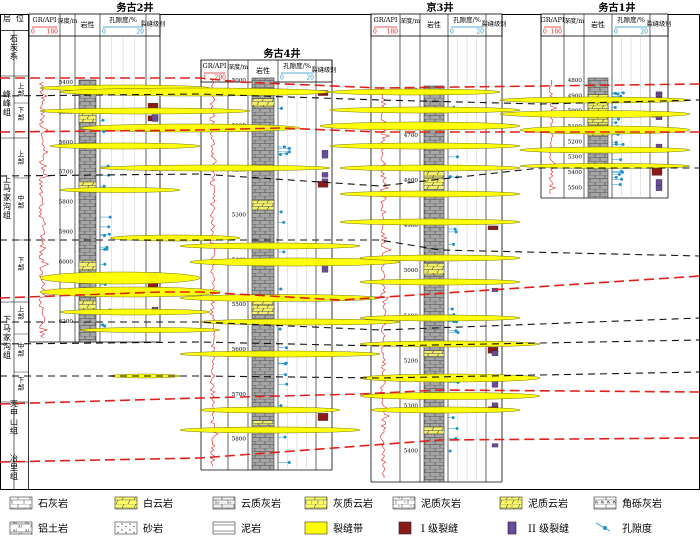 The height and width of the screenshot is (546, 700). Describe the element at coordinates (21, 384) in the screenshot. I see `strat-subunit-label: 下部` at that location.